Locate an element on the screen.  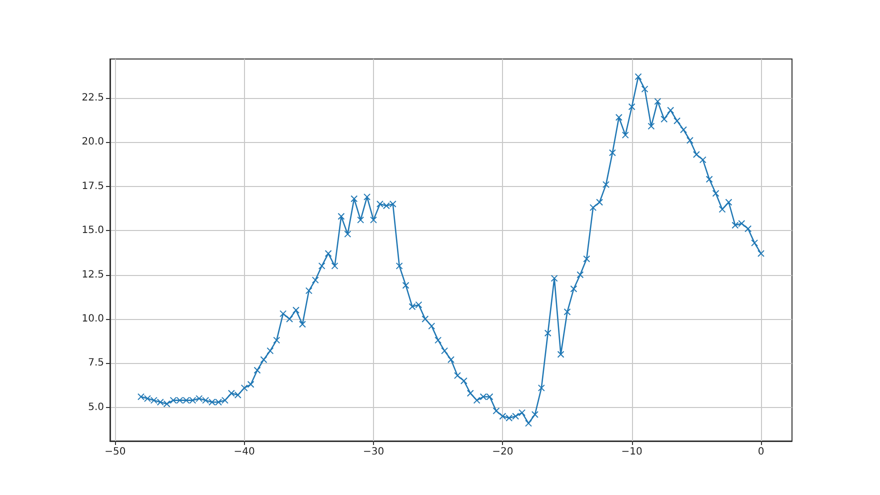
y-tick-label: 10.0 is located at coordinates (93, 318).